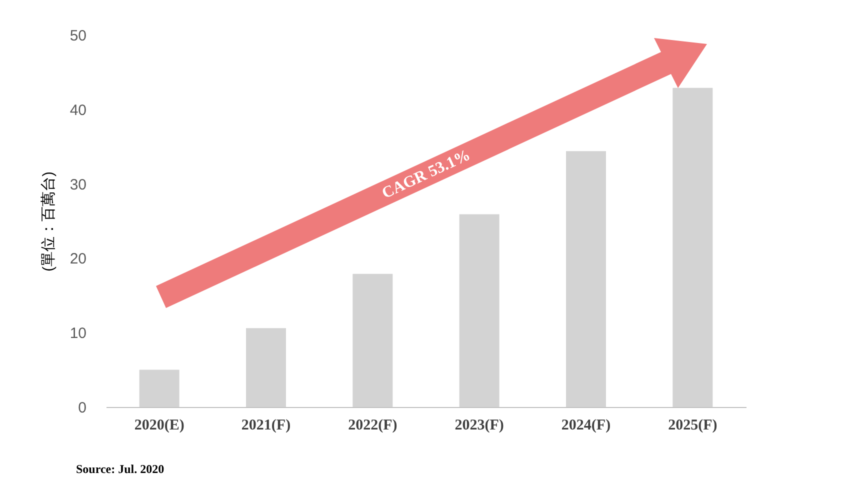 This screenshot has width=855, height=495. Describe the element at coordinates (159, 426) in the screenshot. I see `x-tick-label: 2020(E)` at that location.